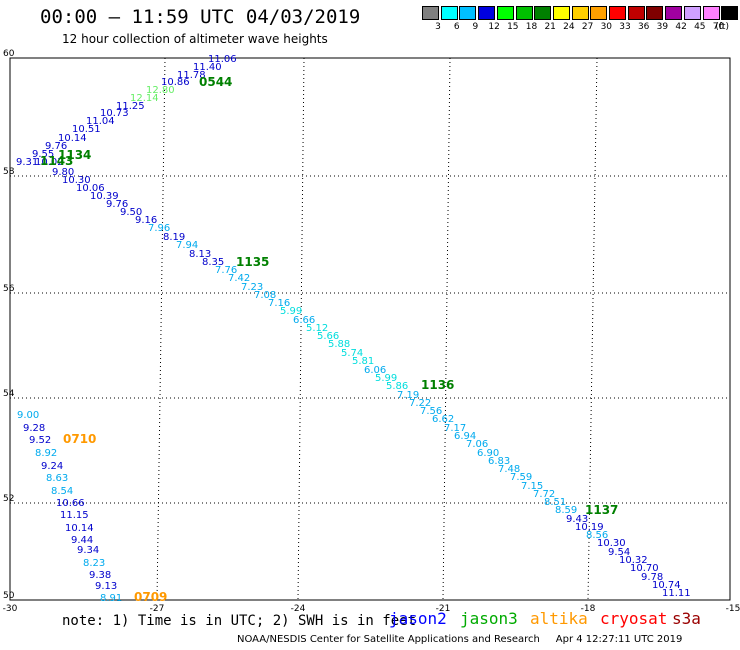  I want to click on lat-tick-label: 60, so click(9, 54).